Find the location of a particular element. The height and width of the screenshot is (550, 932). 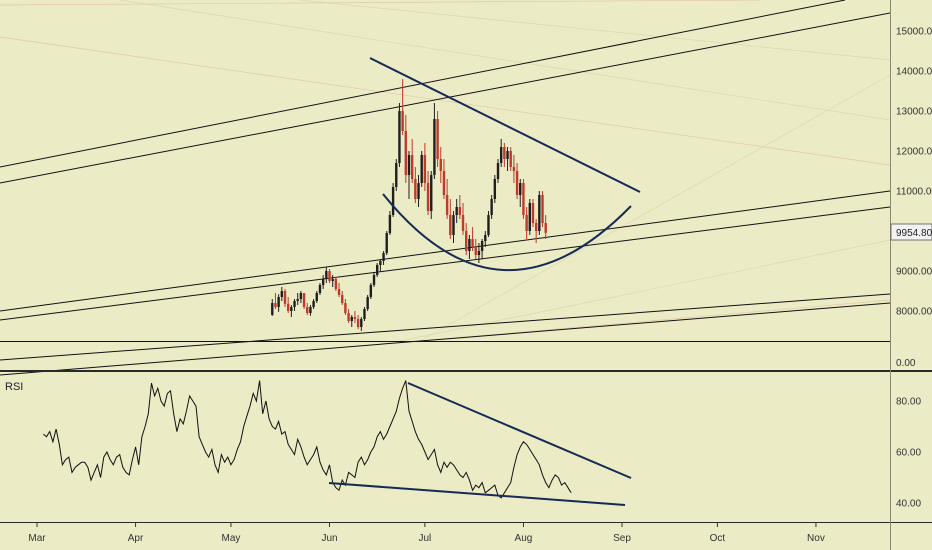

rounding-bottom-curve is located at coordinates (507, 232).